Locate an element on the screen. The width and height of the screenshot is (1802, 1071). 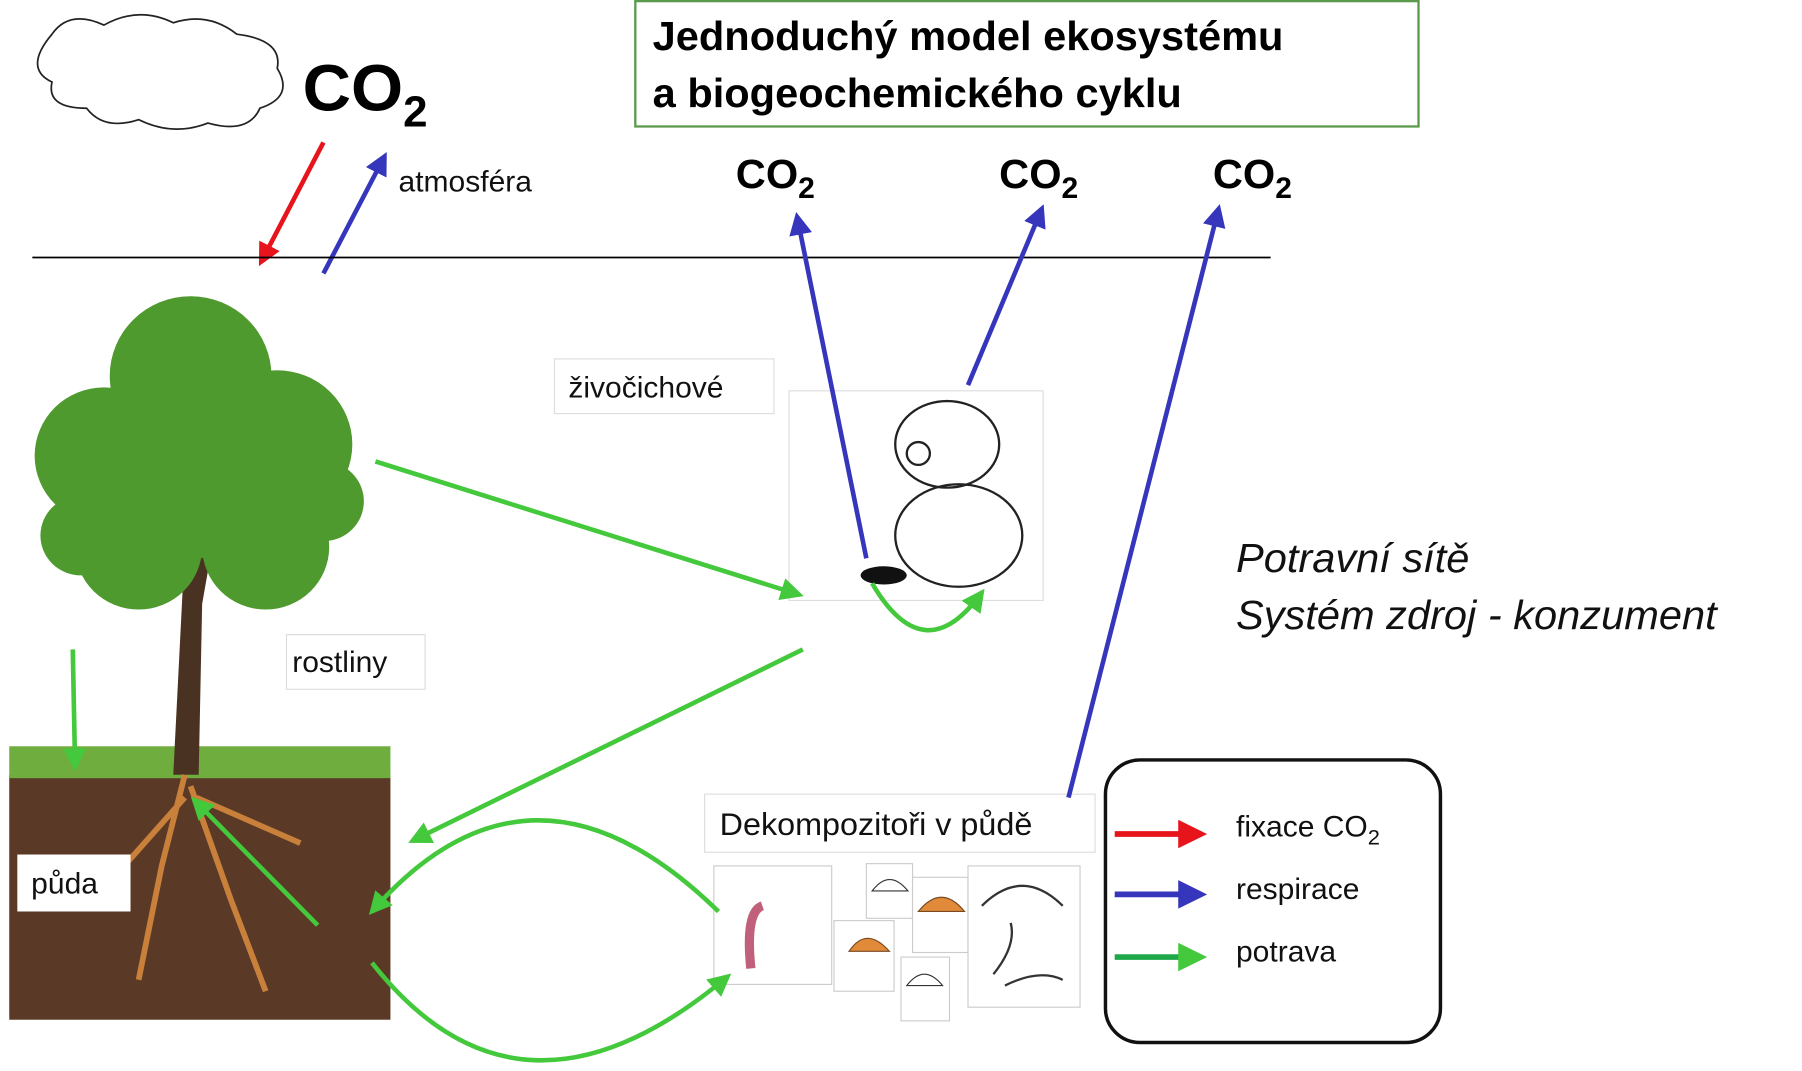
title-line: a biogeochemického cyklu is located at coordinates (917, 93).